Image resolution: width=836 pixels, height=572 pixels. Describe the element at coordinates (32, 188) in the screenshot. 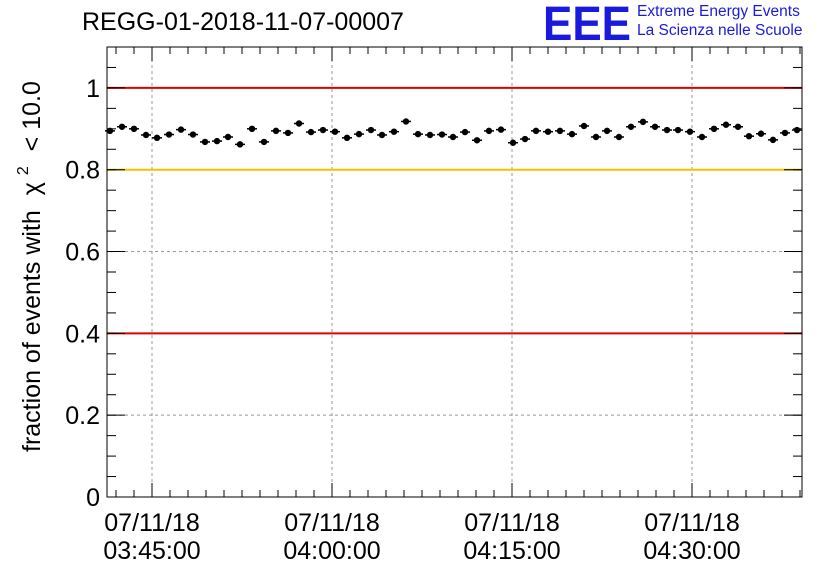

I see `y-axis-label-chi: χ` at that location.